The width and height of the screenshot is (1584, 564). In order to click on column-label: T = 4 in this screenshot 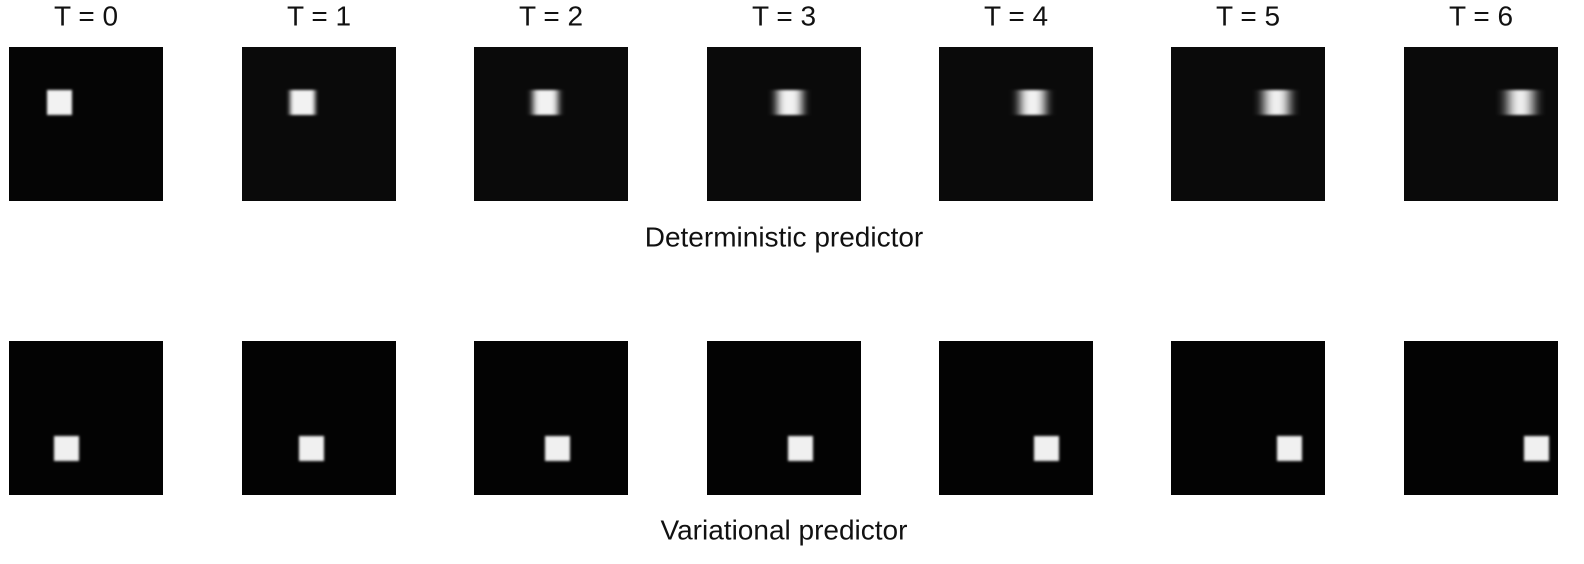, I will do `click(1016, 15)`.